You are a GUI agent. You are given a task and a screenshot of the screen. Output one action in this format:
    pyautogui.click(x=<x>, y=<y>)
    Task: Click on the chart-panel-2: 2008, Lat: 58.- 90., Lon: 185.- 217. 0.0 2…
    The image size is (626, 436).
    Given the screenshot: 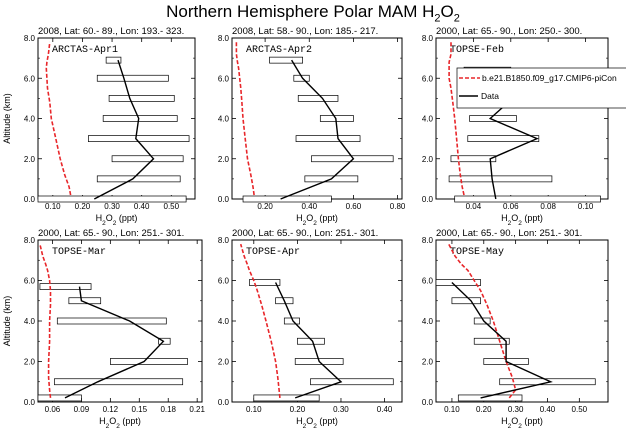 What is the action you would take?
    pyautogui.click(x=312, y=126)
    